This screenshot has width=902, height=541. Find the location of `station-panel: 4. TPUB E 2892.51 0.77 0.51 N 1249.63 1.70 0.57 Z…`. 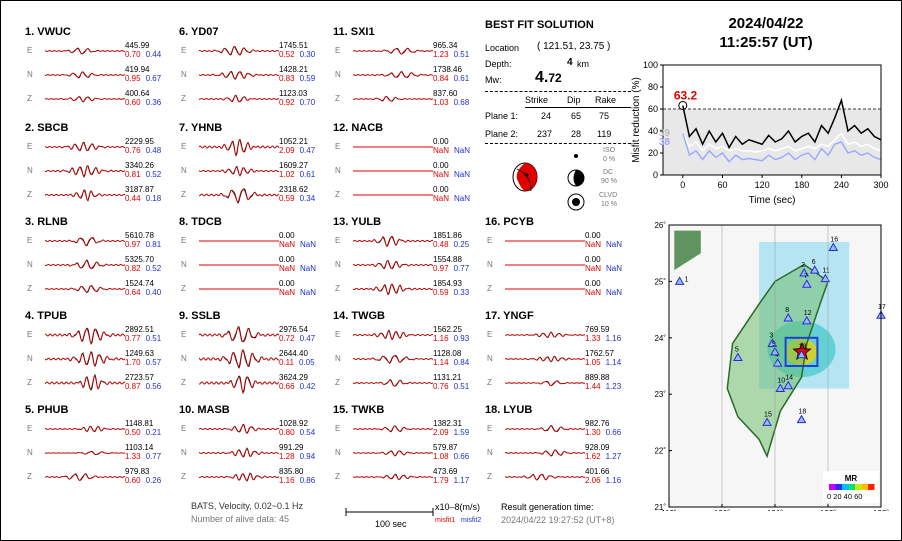

station-panel: 4. TPUB E 2892.51 0.77 0.51 N 1249.63 1.70 0.57 Z… is located at coordinates (104, 357).